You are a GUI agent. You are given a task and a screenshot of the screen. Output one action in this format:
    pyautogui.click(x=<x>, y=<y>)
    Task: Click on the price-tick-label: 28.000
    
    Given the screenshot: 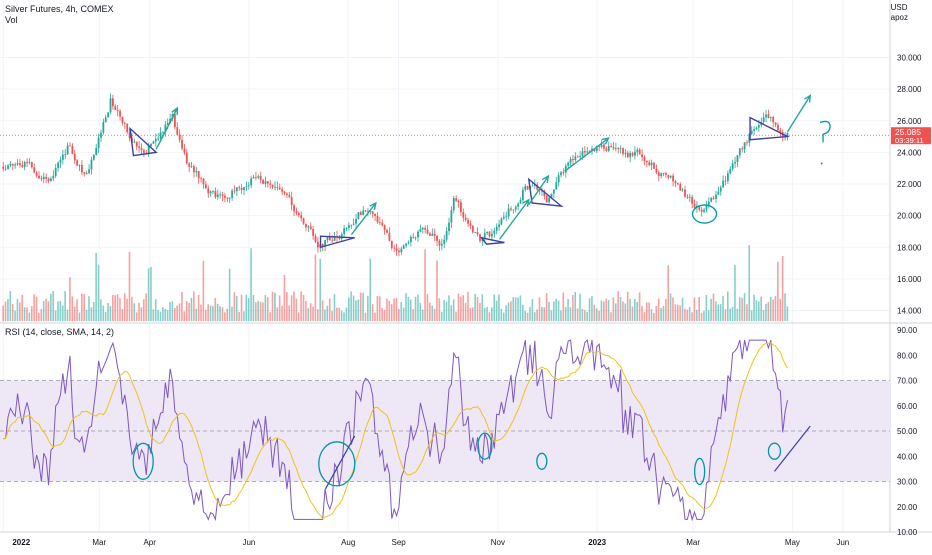 What is the action you would take?
    pyautogui.click(x=909, y=89)
    